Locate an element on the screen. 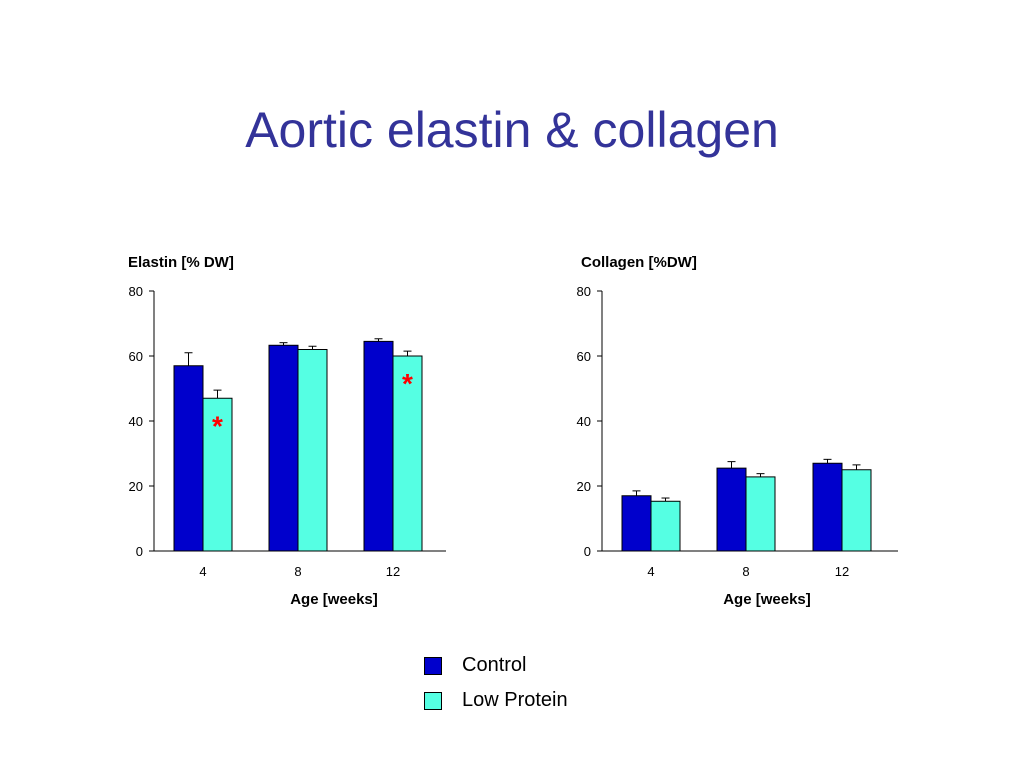 This screenshot has height=768, width=1024. legend-item-low-protein: Low Protein is located at coordinates (496, 700).